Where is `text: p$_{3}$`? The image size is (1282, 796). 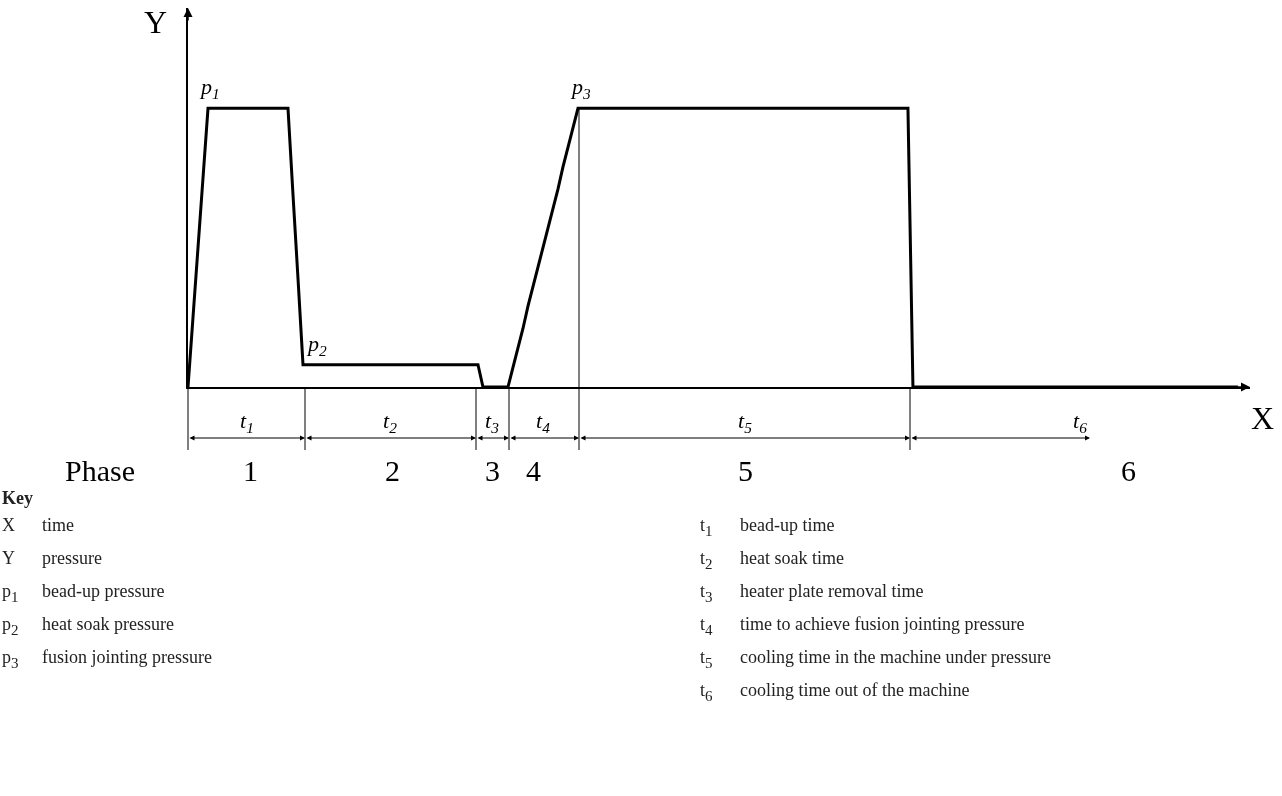
text: p$_{3}$ is located at coordinates (580, 88).